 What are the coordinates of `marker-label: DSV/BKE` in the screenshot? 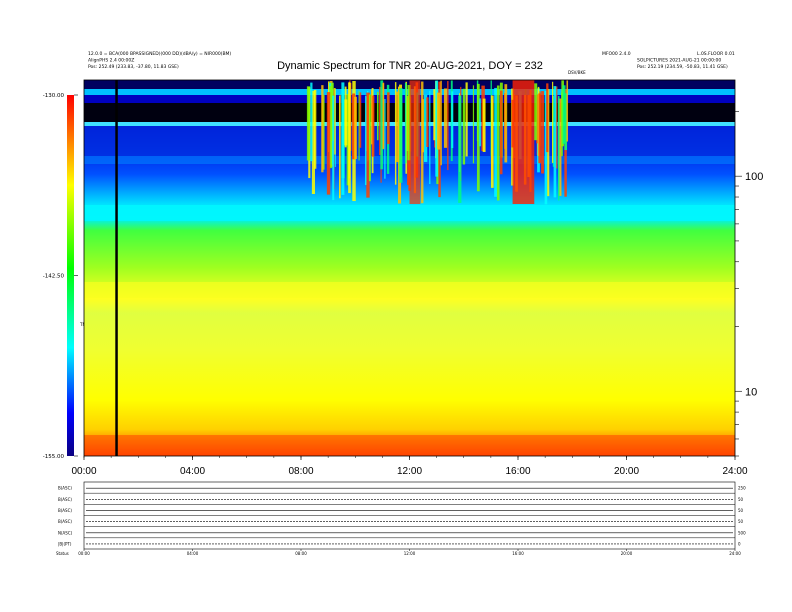 It's located at (577, 72).